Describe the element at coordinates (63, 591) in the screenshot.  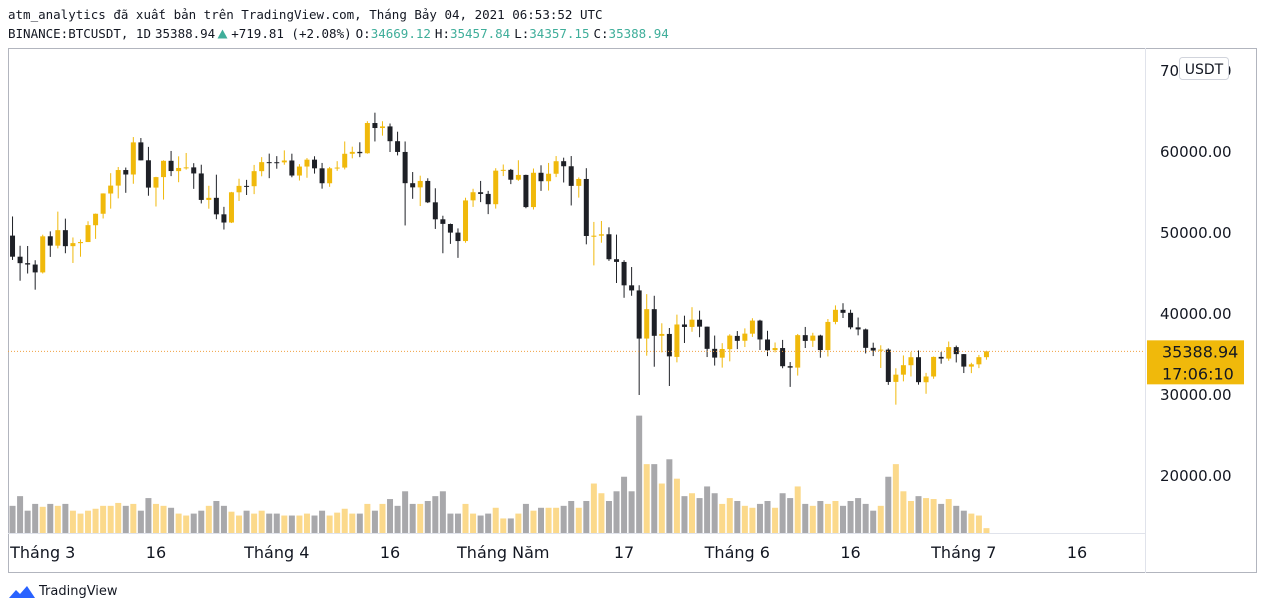
I see `footer: TradingView` at that location.